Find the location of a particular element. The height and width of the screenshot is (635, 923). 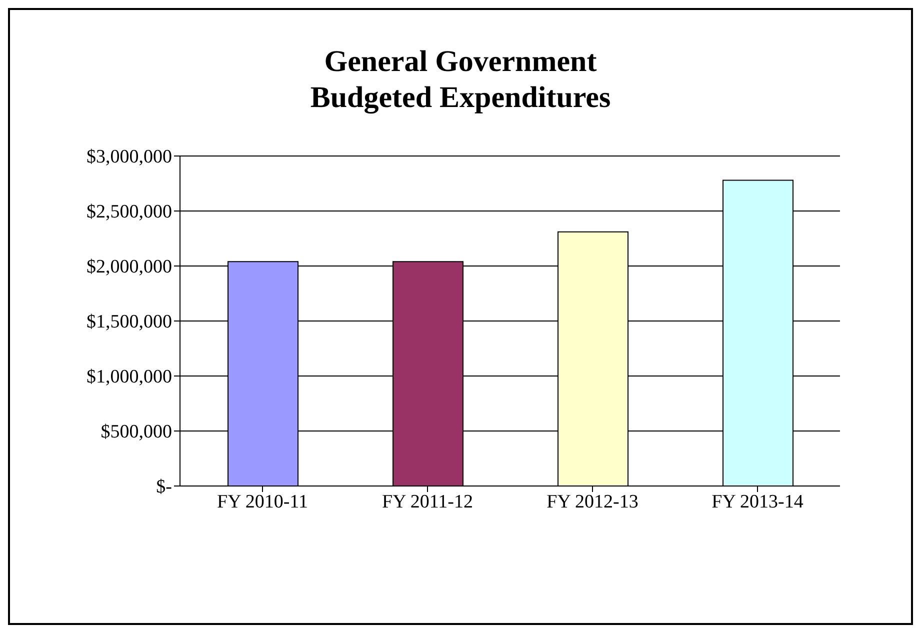

y-tick-label: $2,000,000 is located at coordinates (129, 267).